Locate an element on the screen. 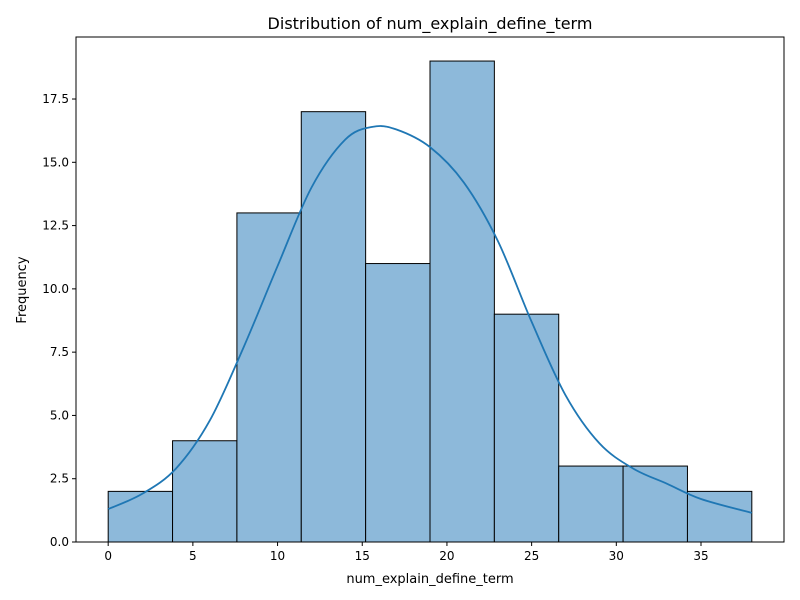 The width and height of the screenshot is (800, 600). x-tick-label: 5 is located at coordinates (193, 556).